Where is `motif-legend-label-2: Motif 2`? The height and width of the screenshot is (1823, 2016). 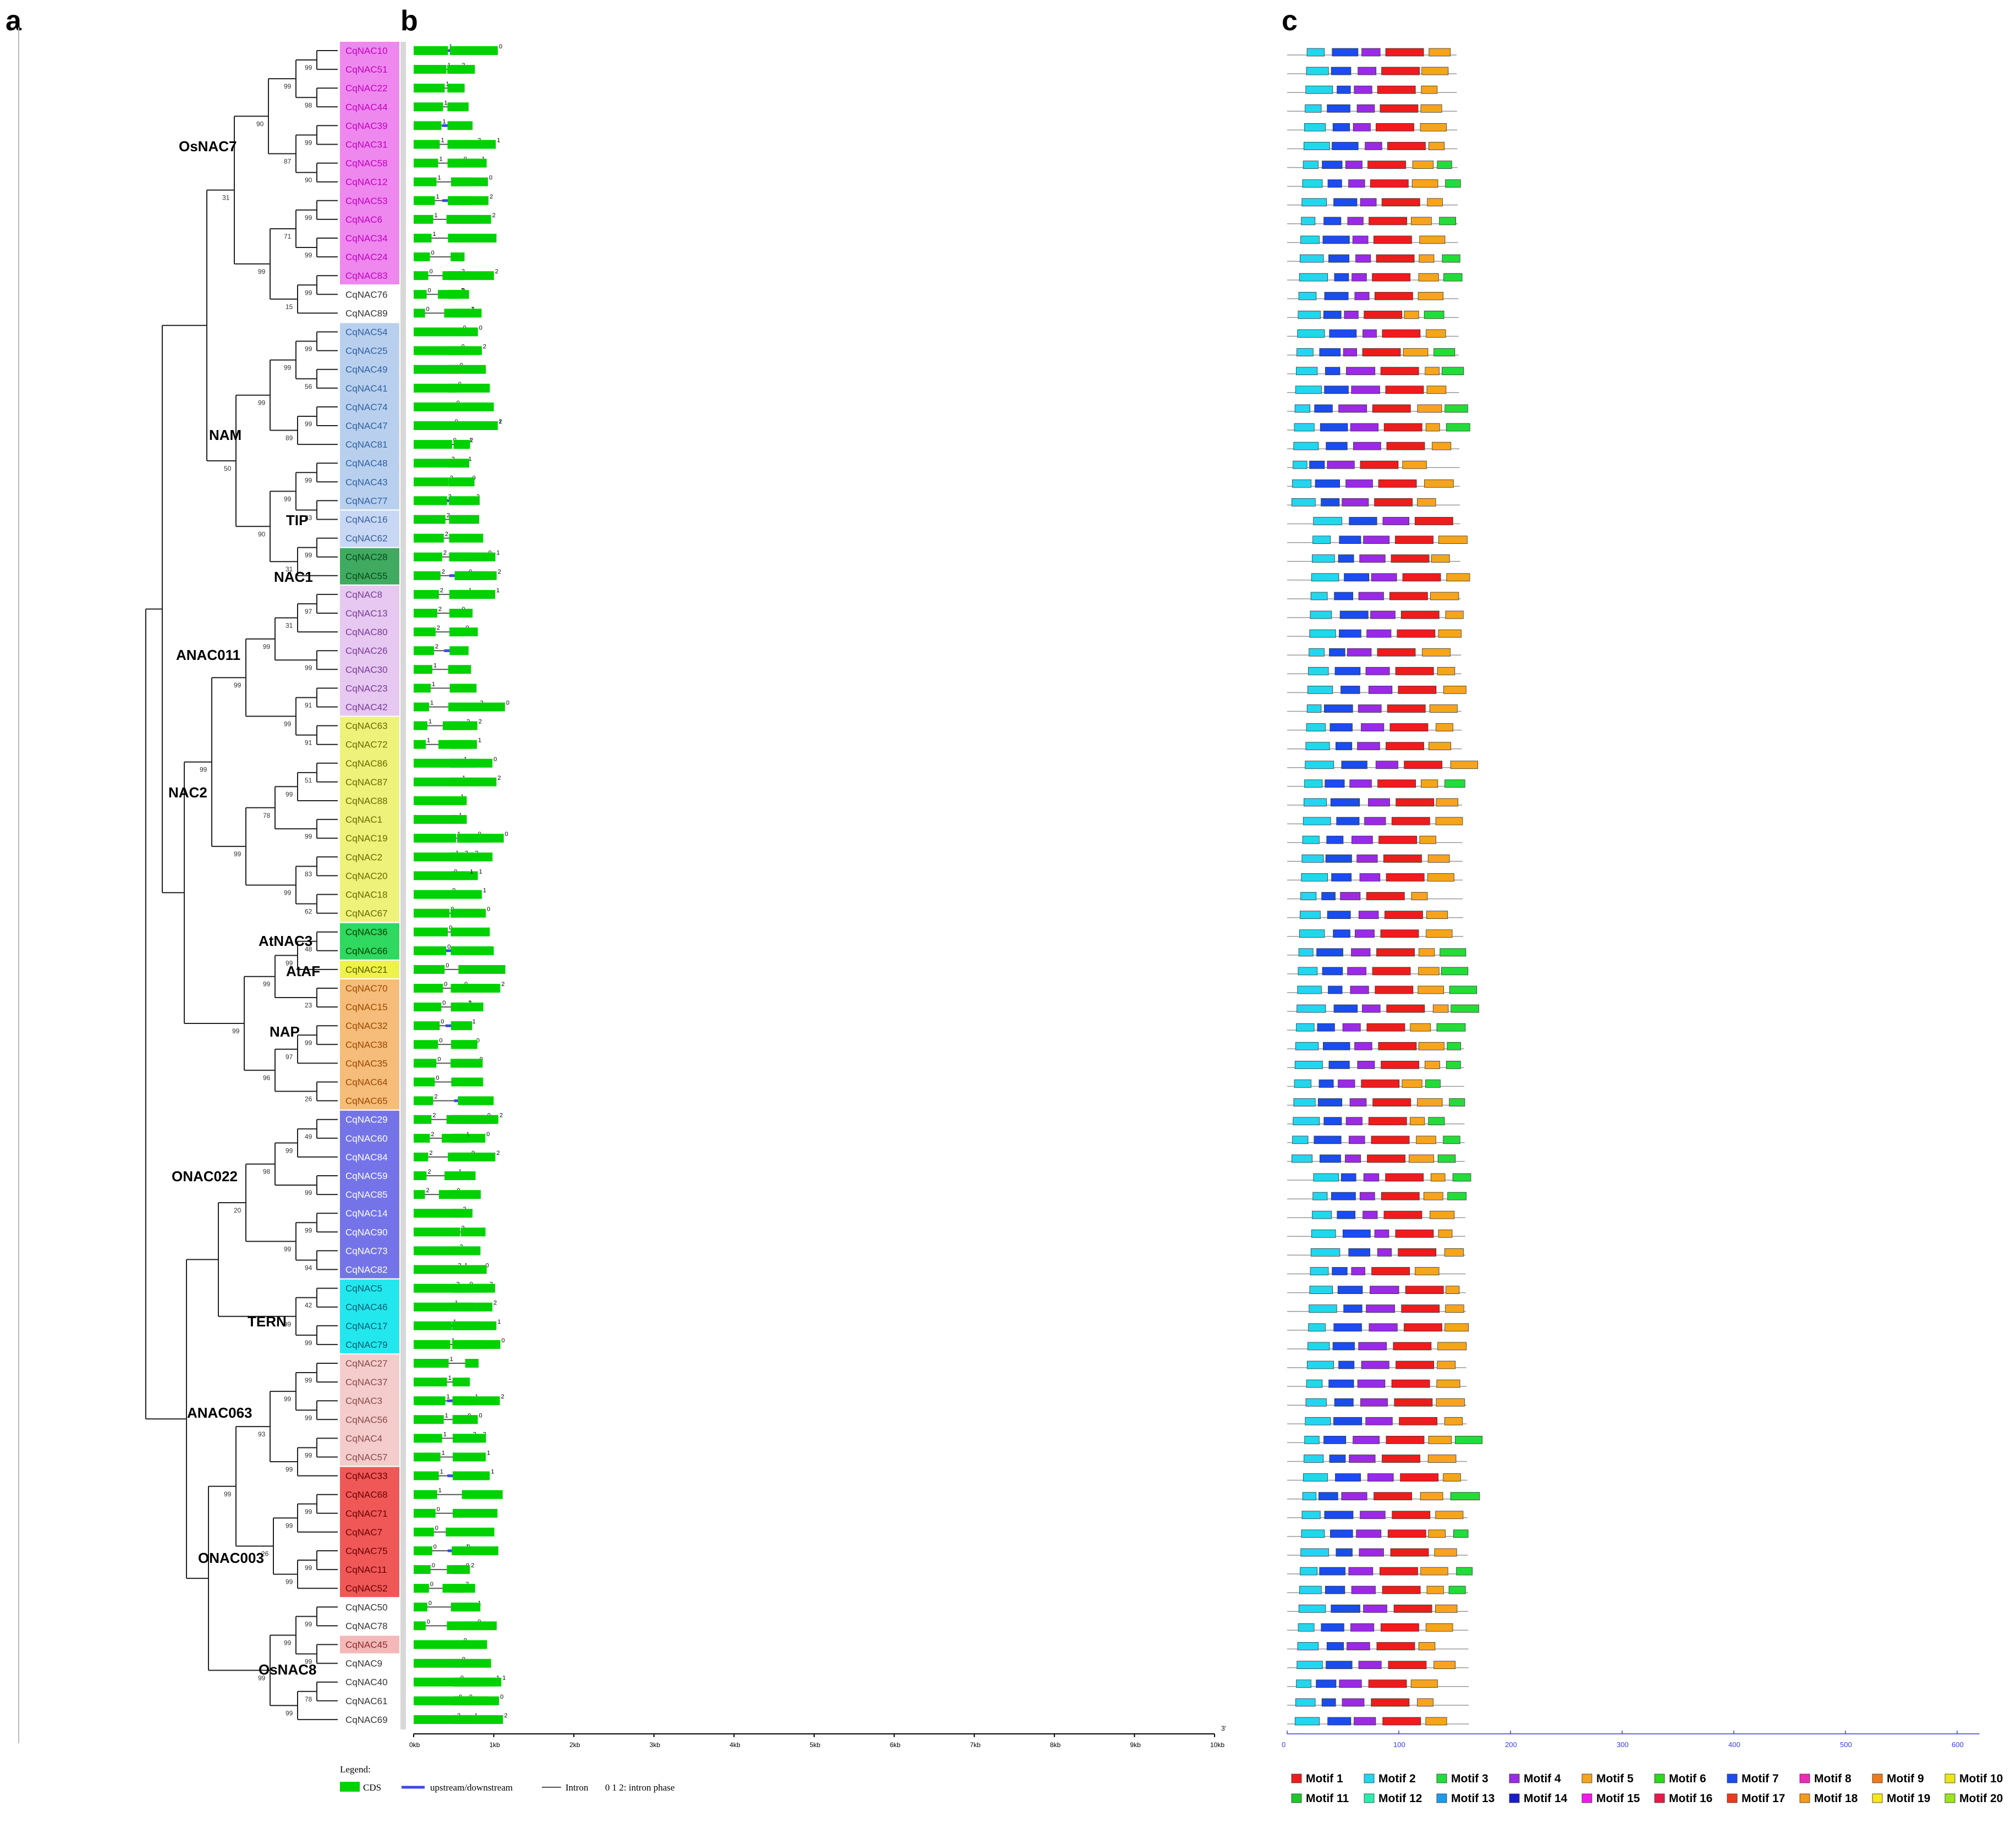
motif-legend-label-2: Motif 2 is located at coordinates (1397, 1778).